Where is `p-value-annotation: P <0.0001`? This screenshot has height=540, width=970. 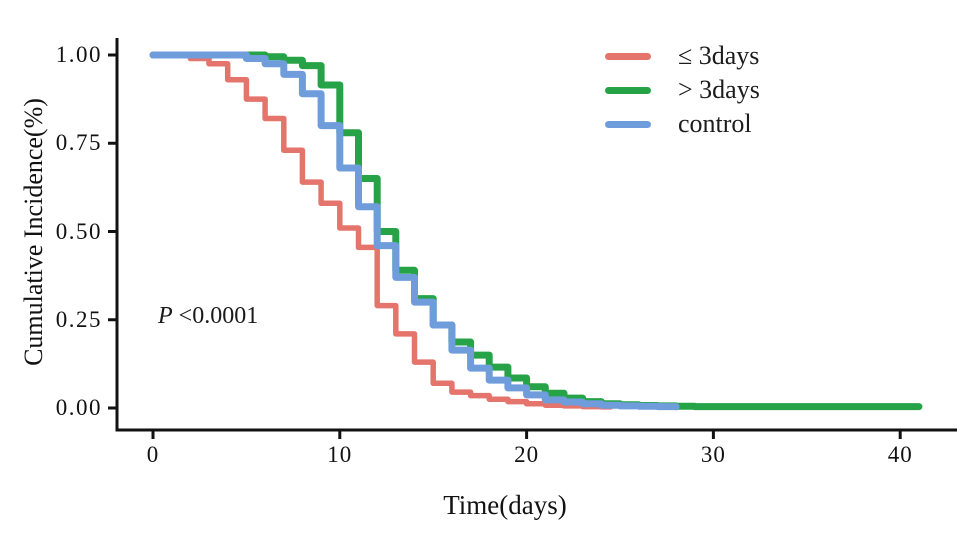
p-value-annotation: P <0.0001 is located at coordinates (208, 316).